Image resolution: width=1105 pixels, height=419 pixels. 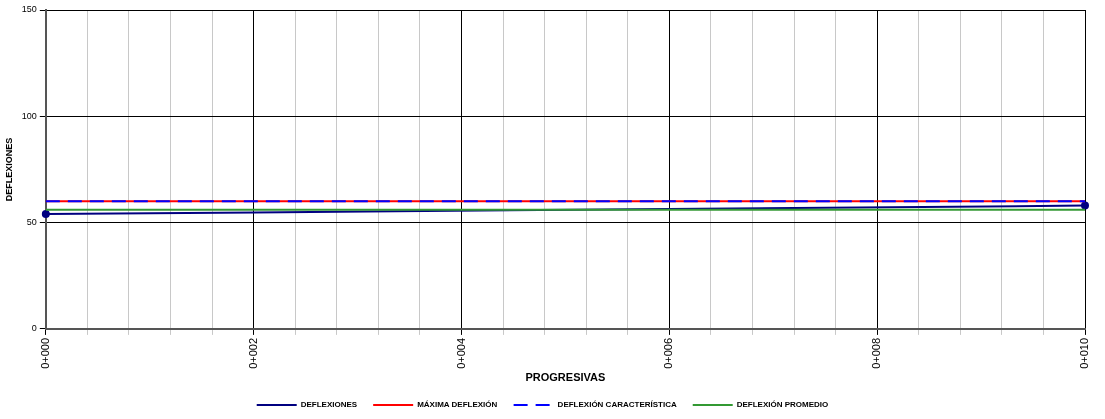 I want to click on y-tick-label: 100, so click(x=29, y=115).